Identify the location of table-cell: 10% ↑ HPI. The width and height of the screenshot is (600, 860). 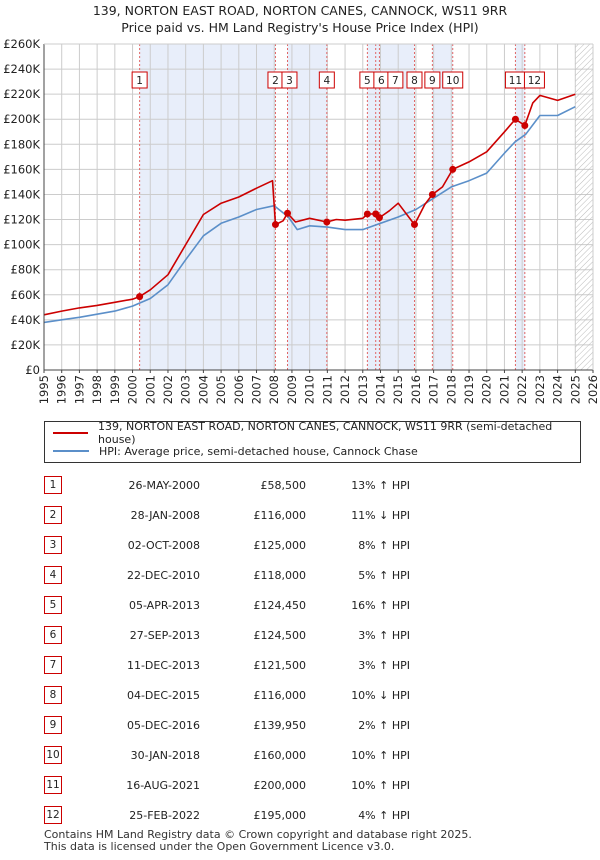
(358, 785).